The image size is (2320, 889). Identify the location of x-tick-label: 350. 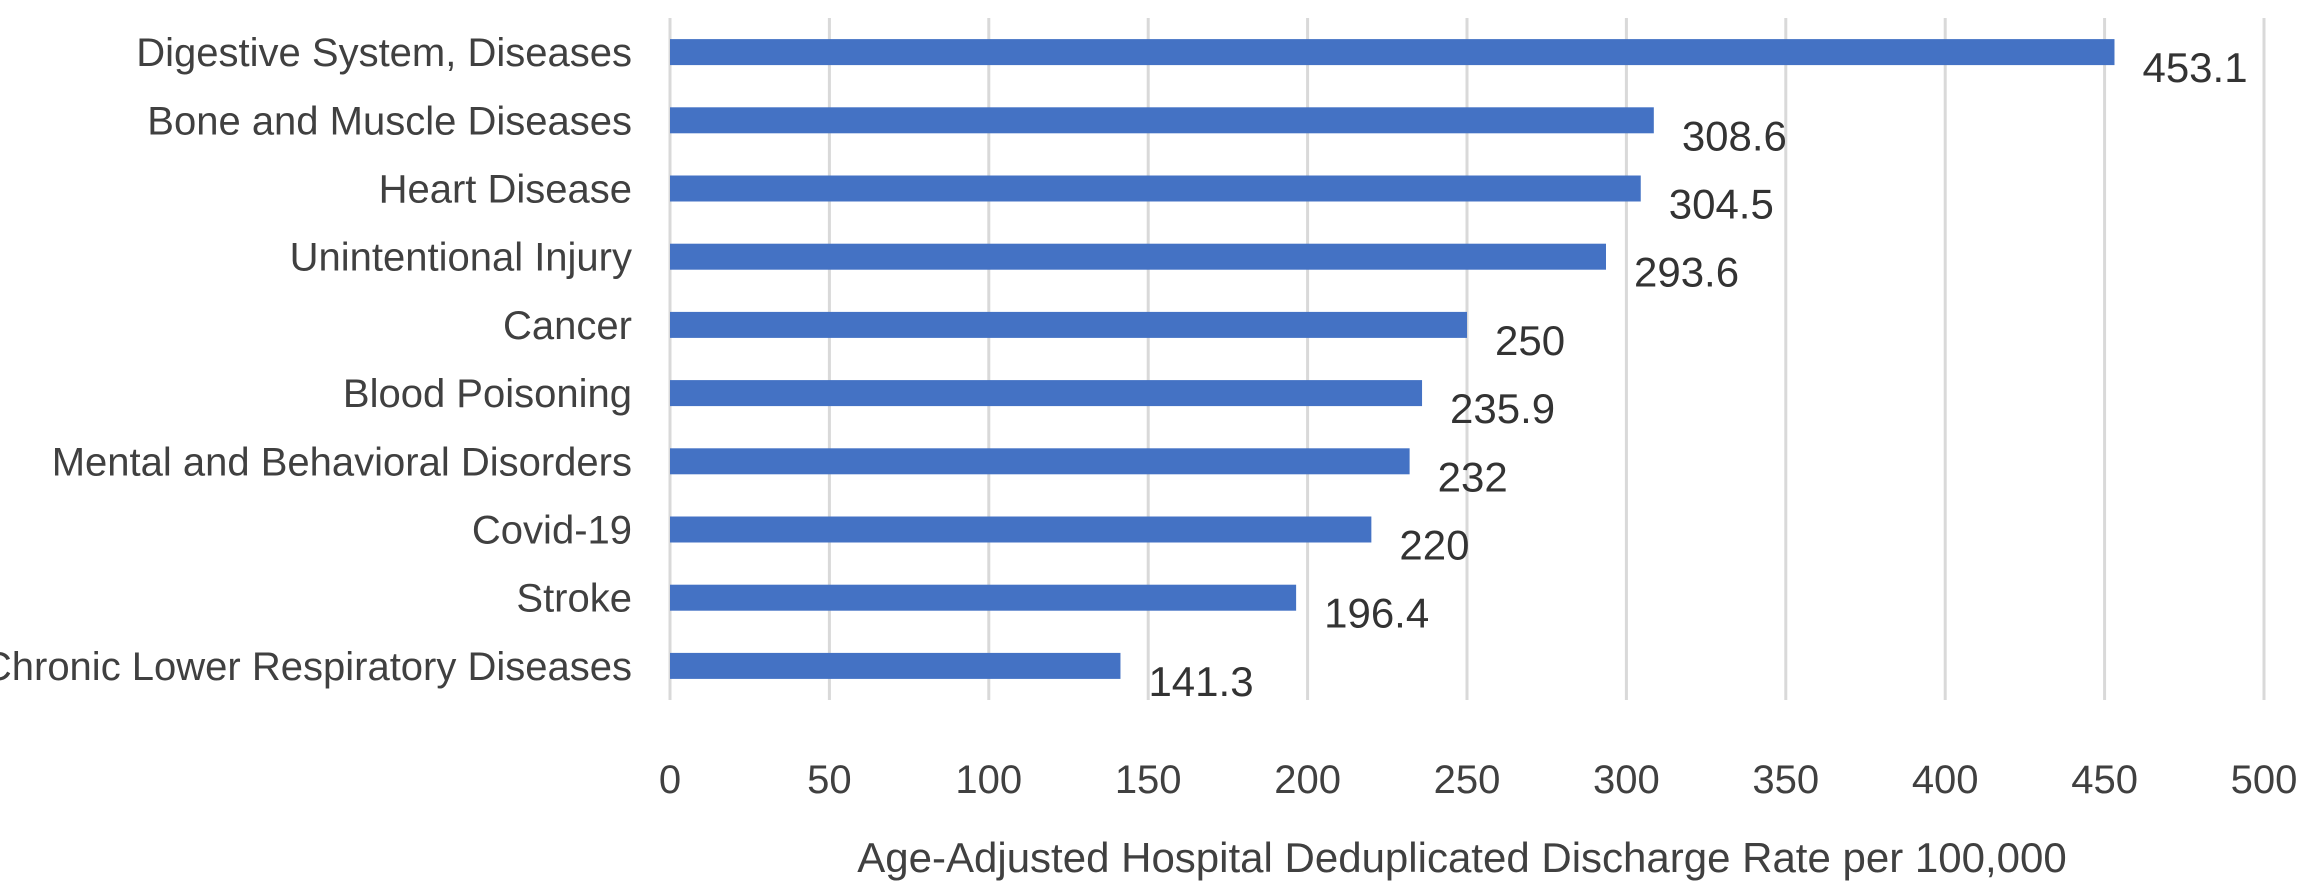
(1785, 780).